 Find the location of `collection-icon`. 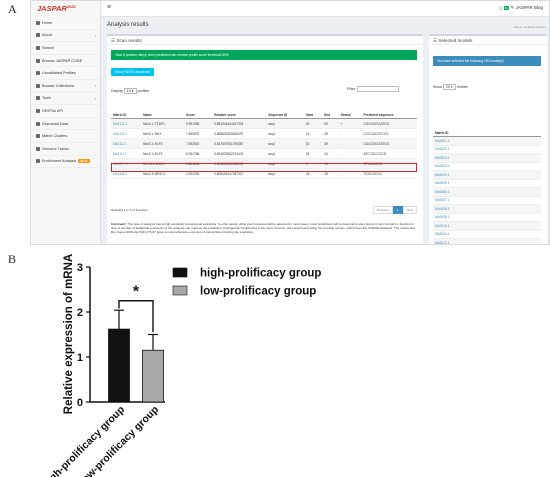

collection-icon is located at coordinates (38, 85).